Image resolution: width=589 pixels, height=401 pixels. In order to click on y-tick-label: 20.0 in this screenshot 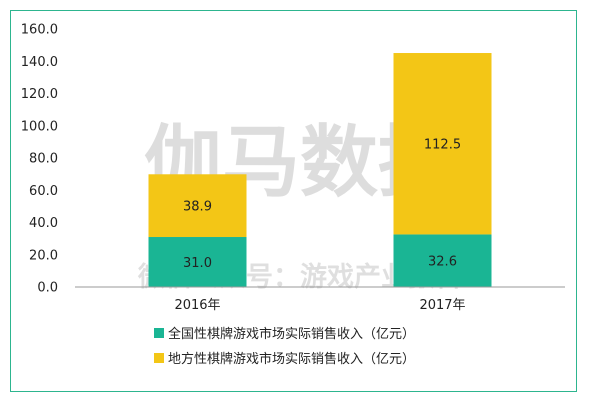, I will do `click(43, 255)`.